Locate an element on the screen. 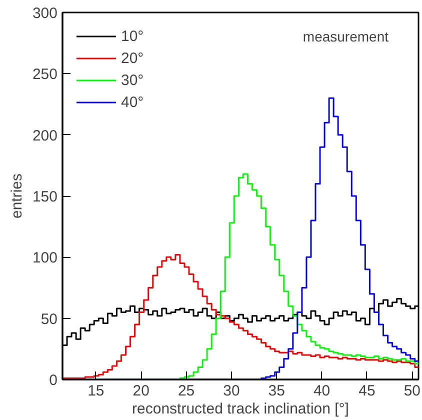 The image size is (422, 420). y-tick-label: 50 is located at coordinates (49, 319).